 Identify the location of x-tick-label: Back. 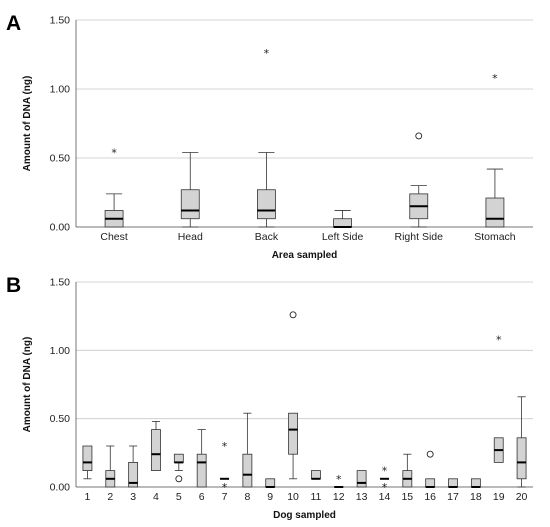
(267, 237).